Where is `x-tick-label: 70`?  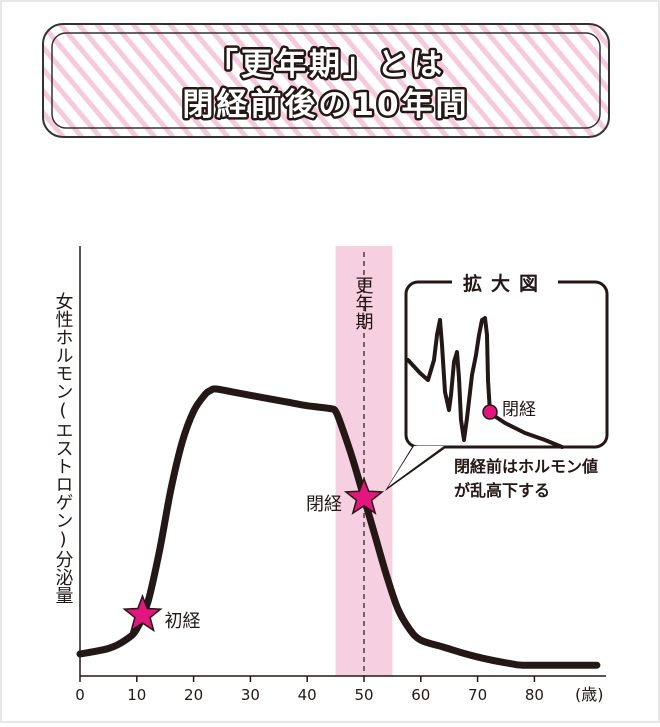 x-tick-label: 70 is located at coordinates (477, 695).